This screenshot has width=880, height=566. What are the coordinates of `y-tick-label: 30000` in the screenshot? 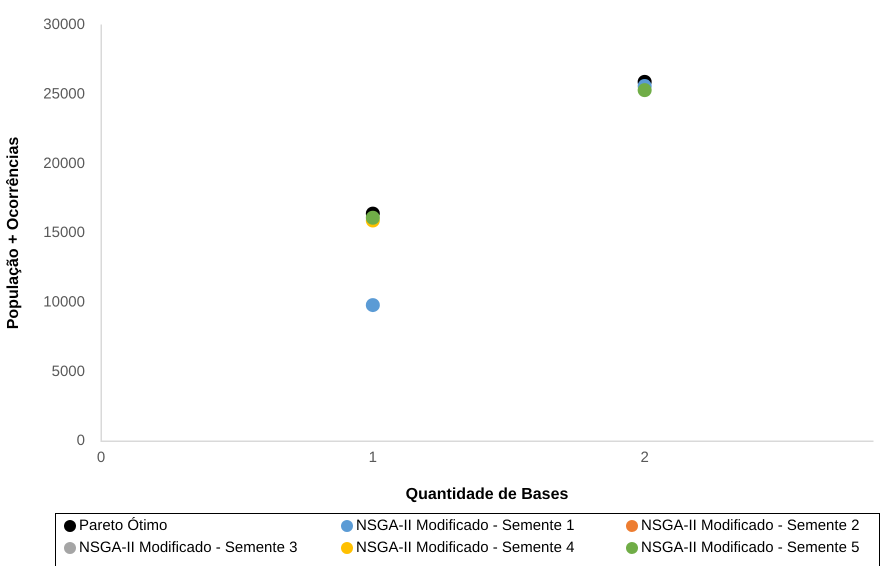 It's located at (64, 25).